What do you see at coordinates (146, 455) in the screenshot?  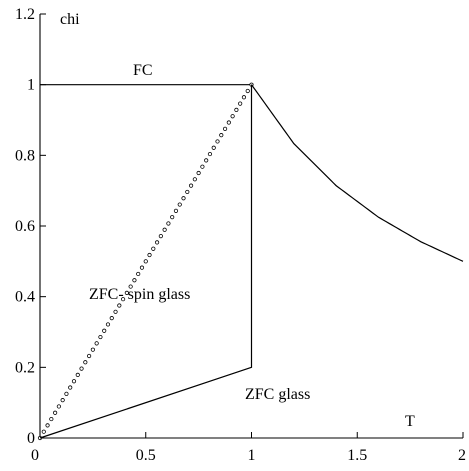 I see `x-tick-label: 0.5` at bounding box center [146, 455].